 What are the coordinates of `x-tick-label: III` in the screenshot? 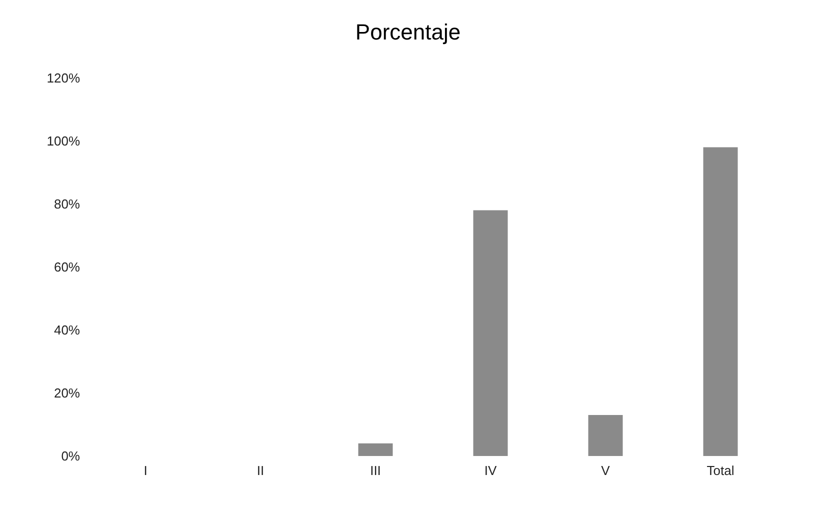 It's located at (375, 470).